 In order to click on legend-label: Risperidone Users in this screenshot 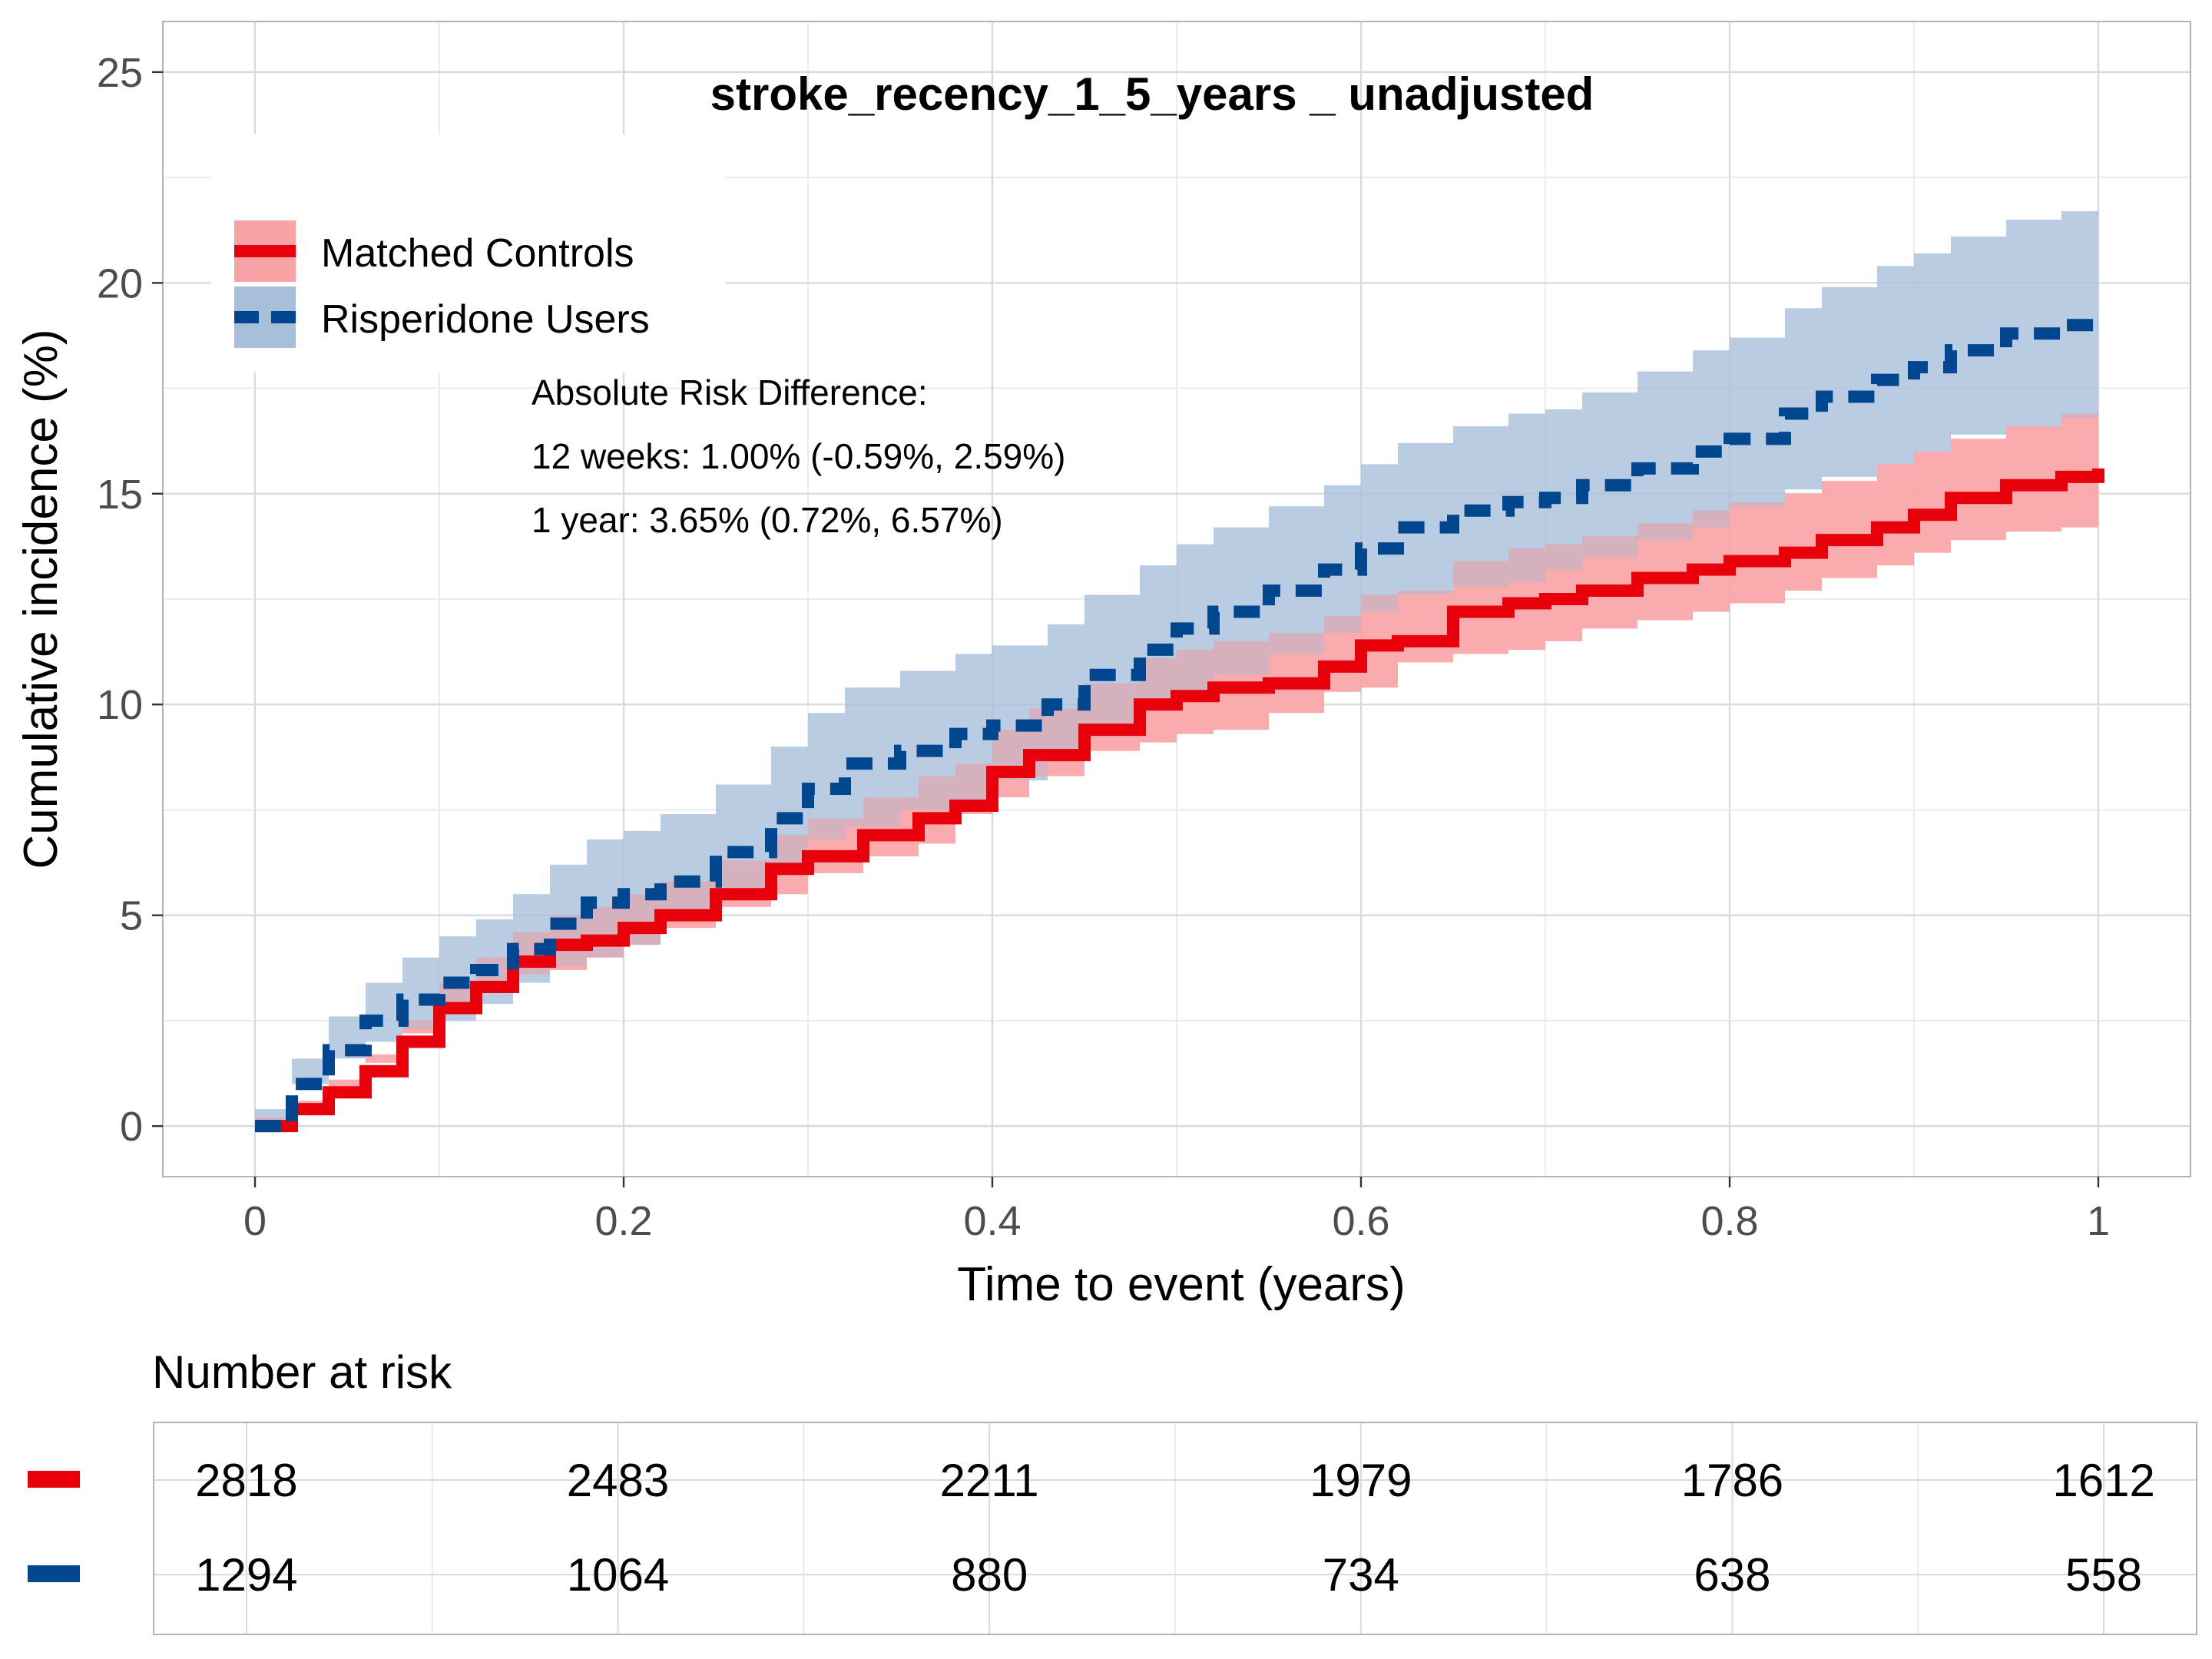, I will do `click(486, 320)`.